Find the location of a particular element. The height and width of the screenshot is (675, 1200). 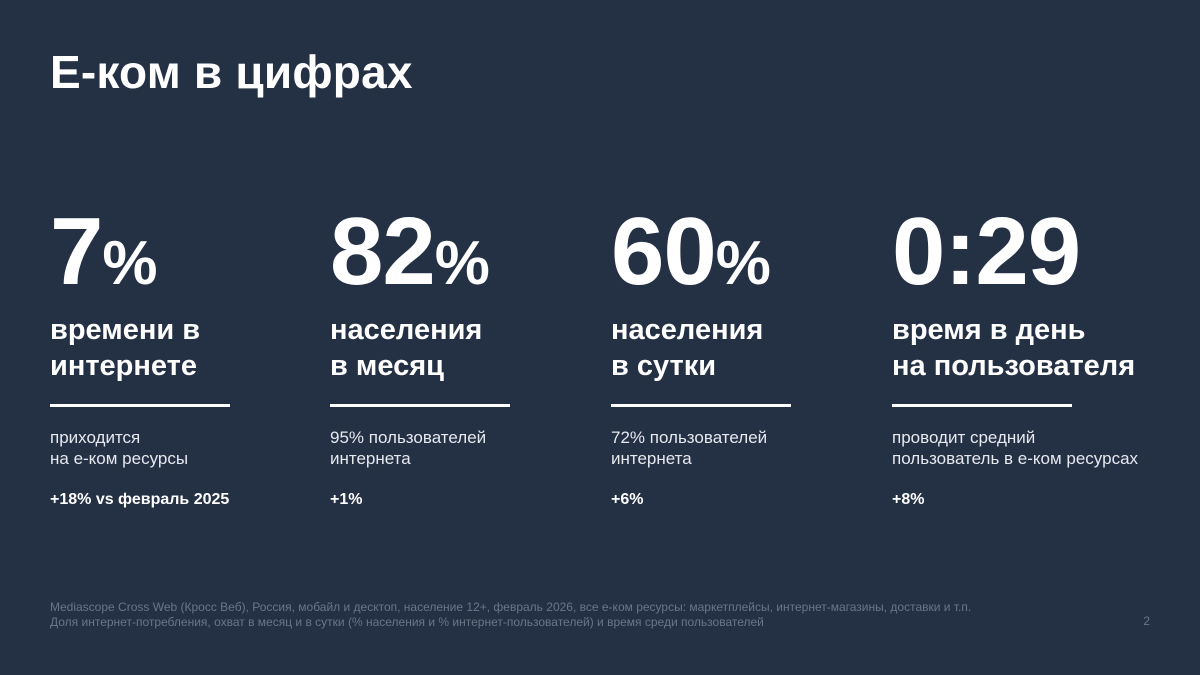

stat-caption: населения в сутки is located at coordinates (756, 348).